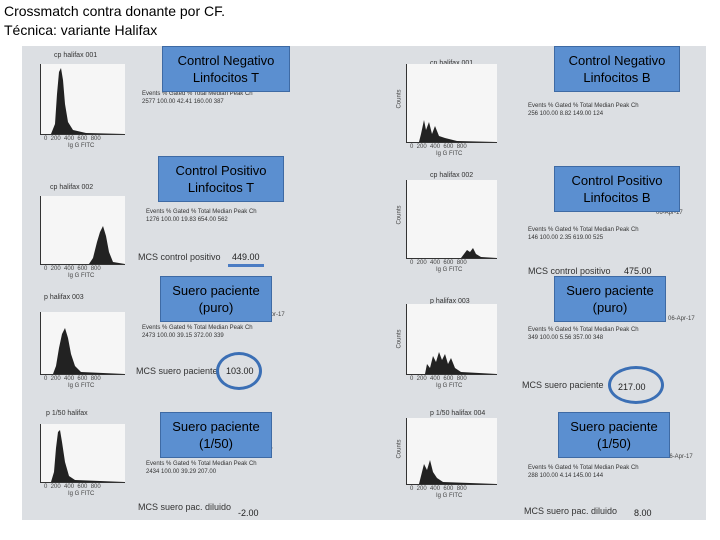  I want to click on histogram-r3r, so click(451, 339).